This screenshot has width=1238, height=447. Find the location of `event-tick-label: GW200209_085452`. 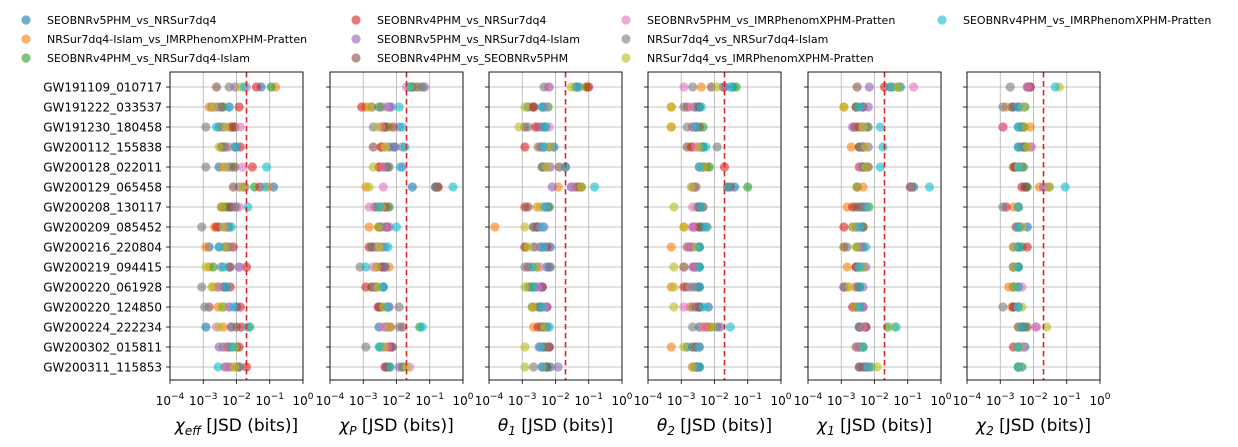

event-tick-label: GW200209_085452 is located at coordinates (102, 228).